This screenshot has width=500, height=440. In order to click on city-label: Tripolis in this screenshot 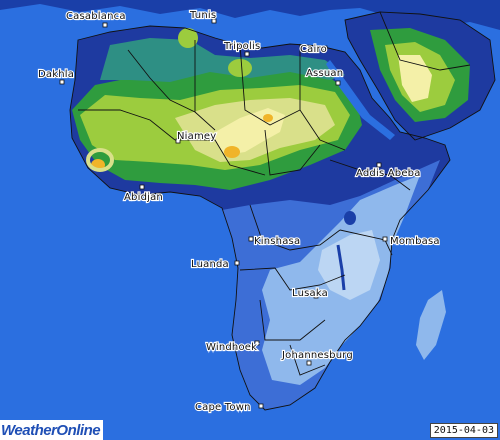, I will do `click(241, 46)`.